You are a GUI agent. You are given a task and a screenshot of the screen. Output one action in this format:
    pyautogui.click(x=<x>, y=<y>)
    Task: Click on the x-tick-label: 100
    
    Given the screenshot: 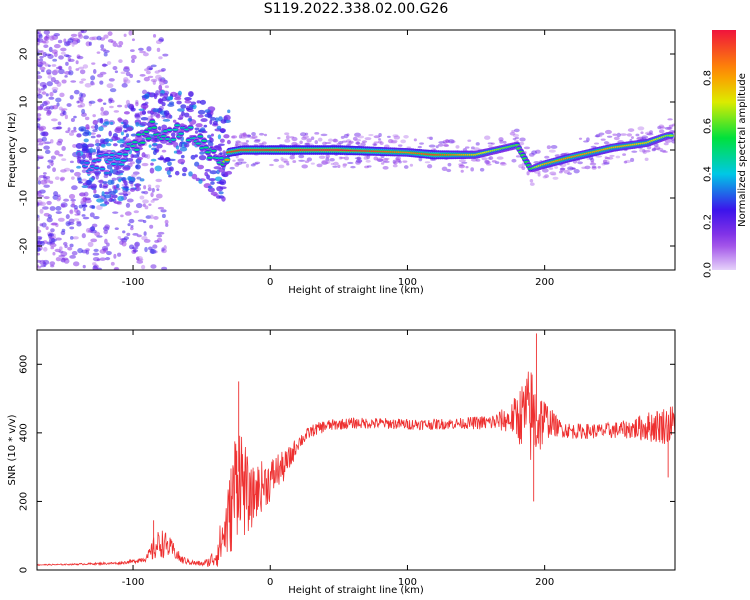 What is the action you would take?
    pyautogui.click(x=407, y=282)
    